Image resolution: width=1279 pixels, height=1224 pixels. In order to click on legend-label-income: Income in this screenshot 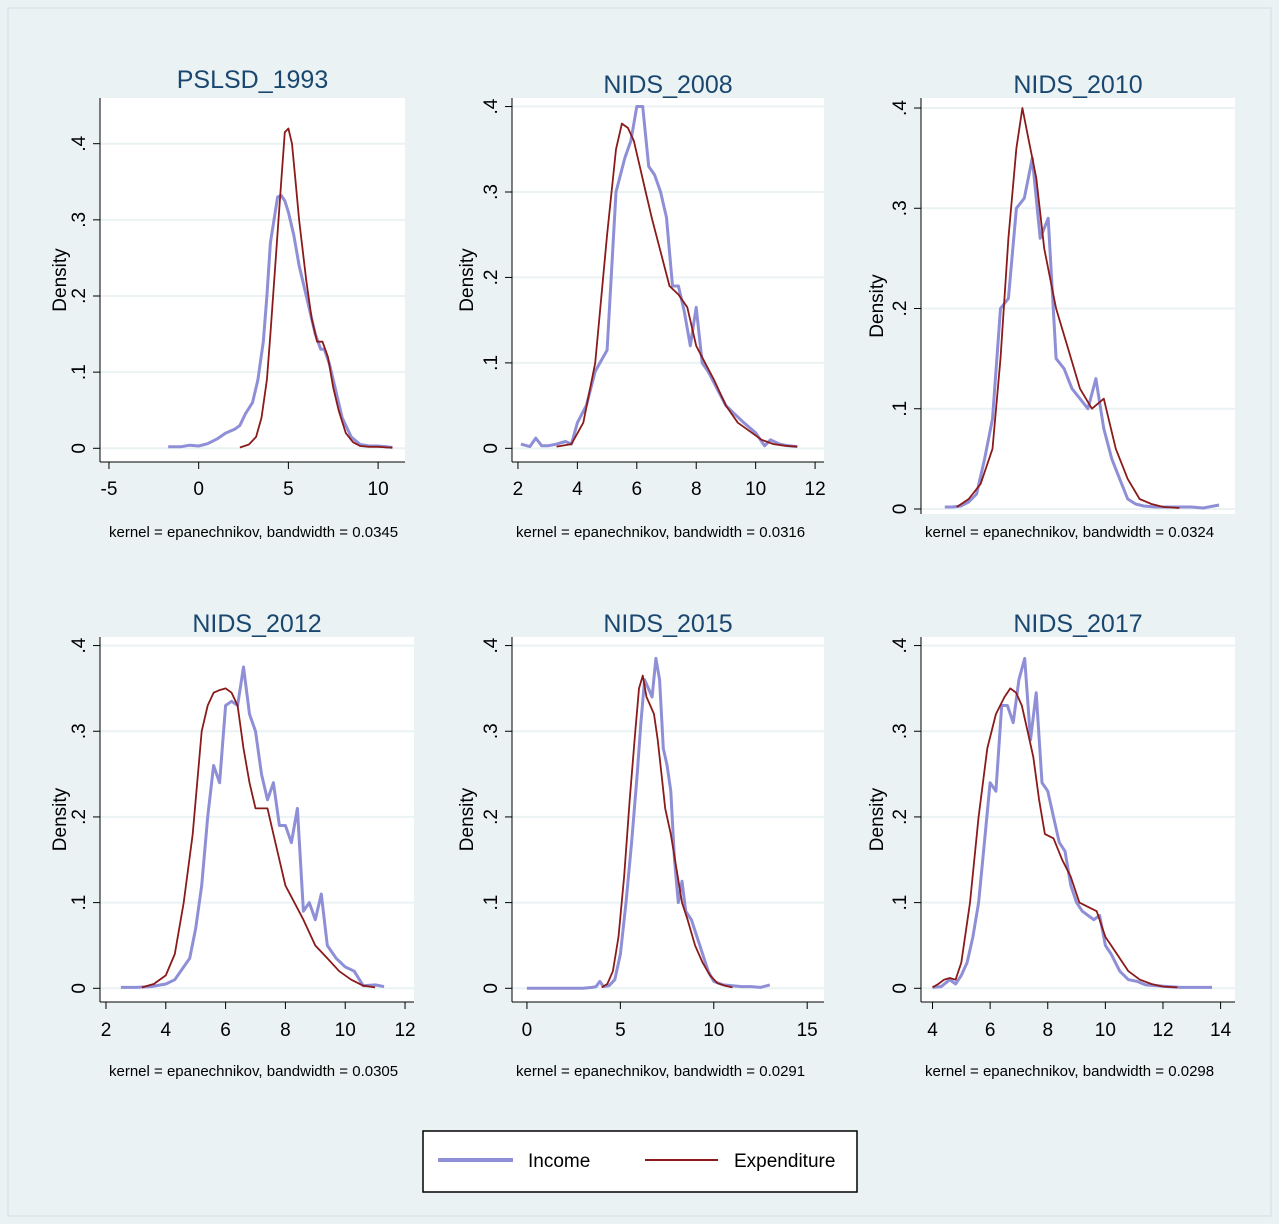, I will do `click(559, 1161)`.